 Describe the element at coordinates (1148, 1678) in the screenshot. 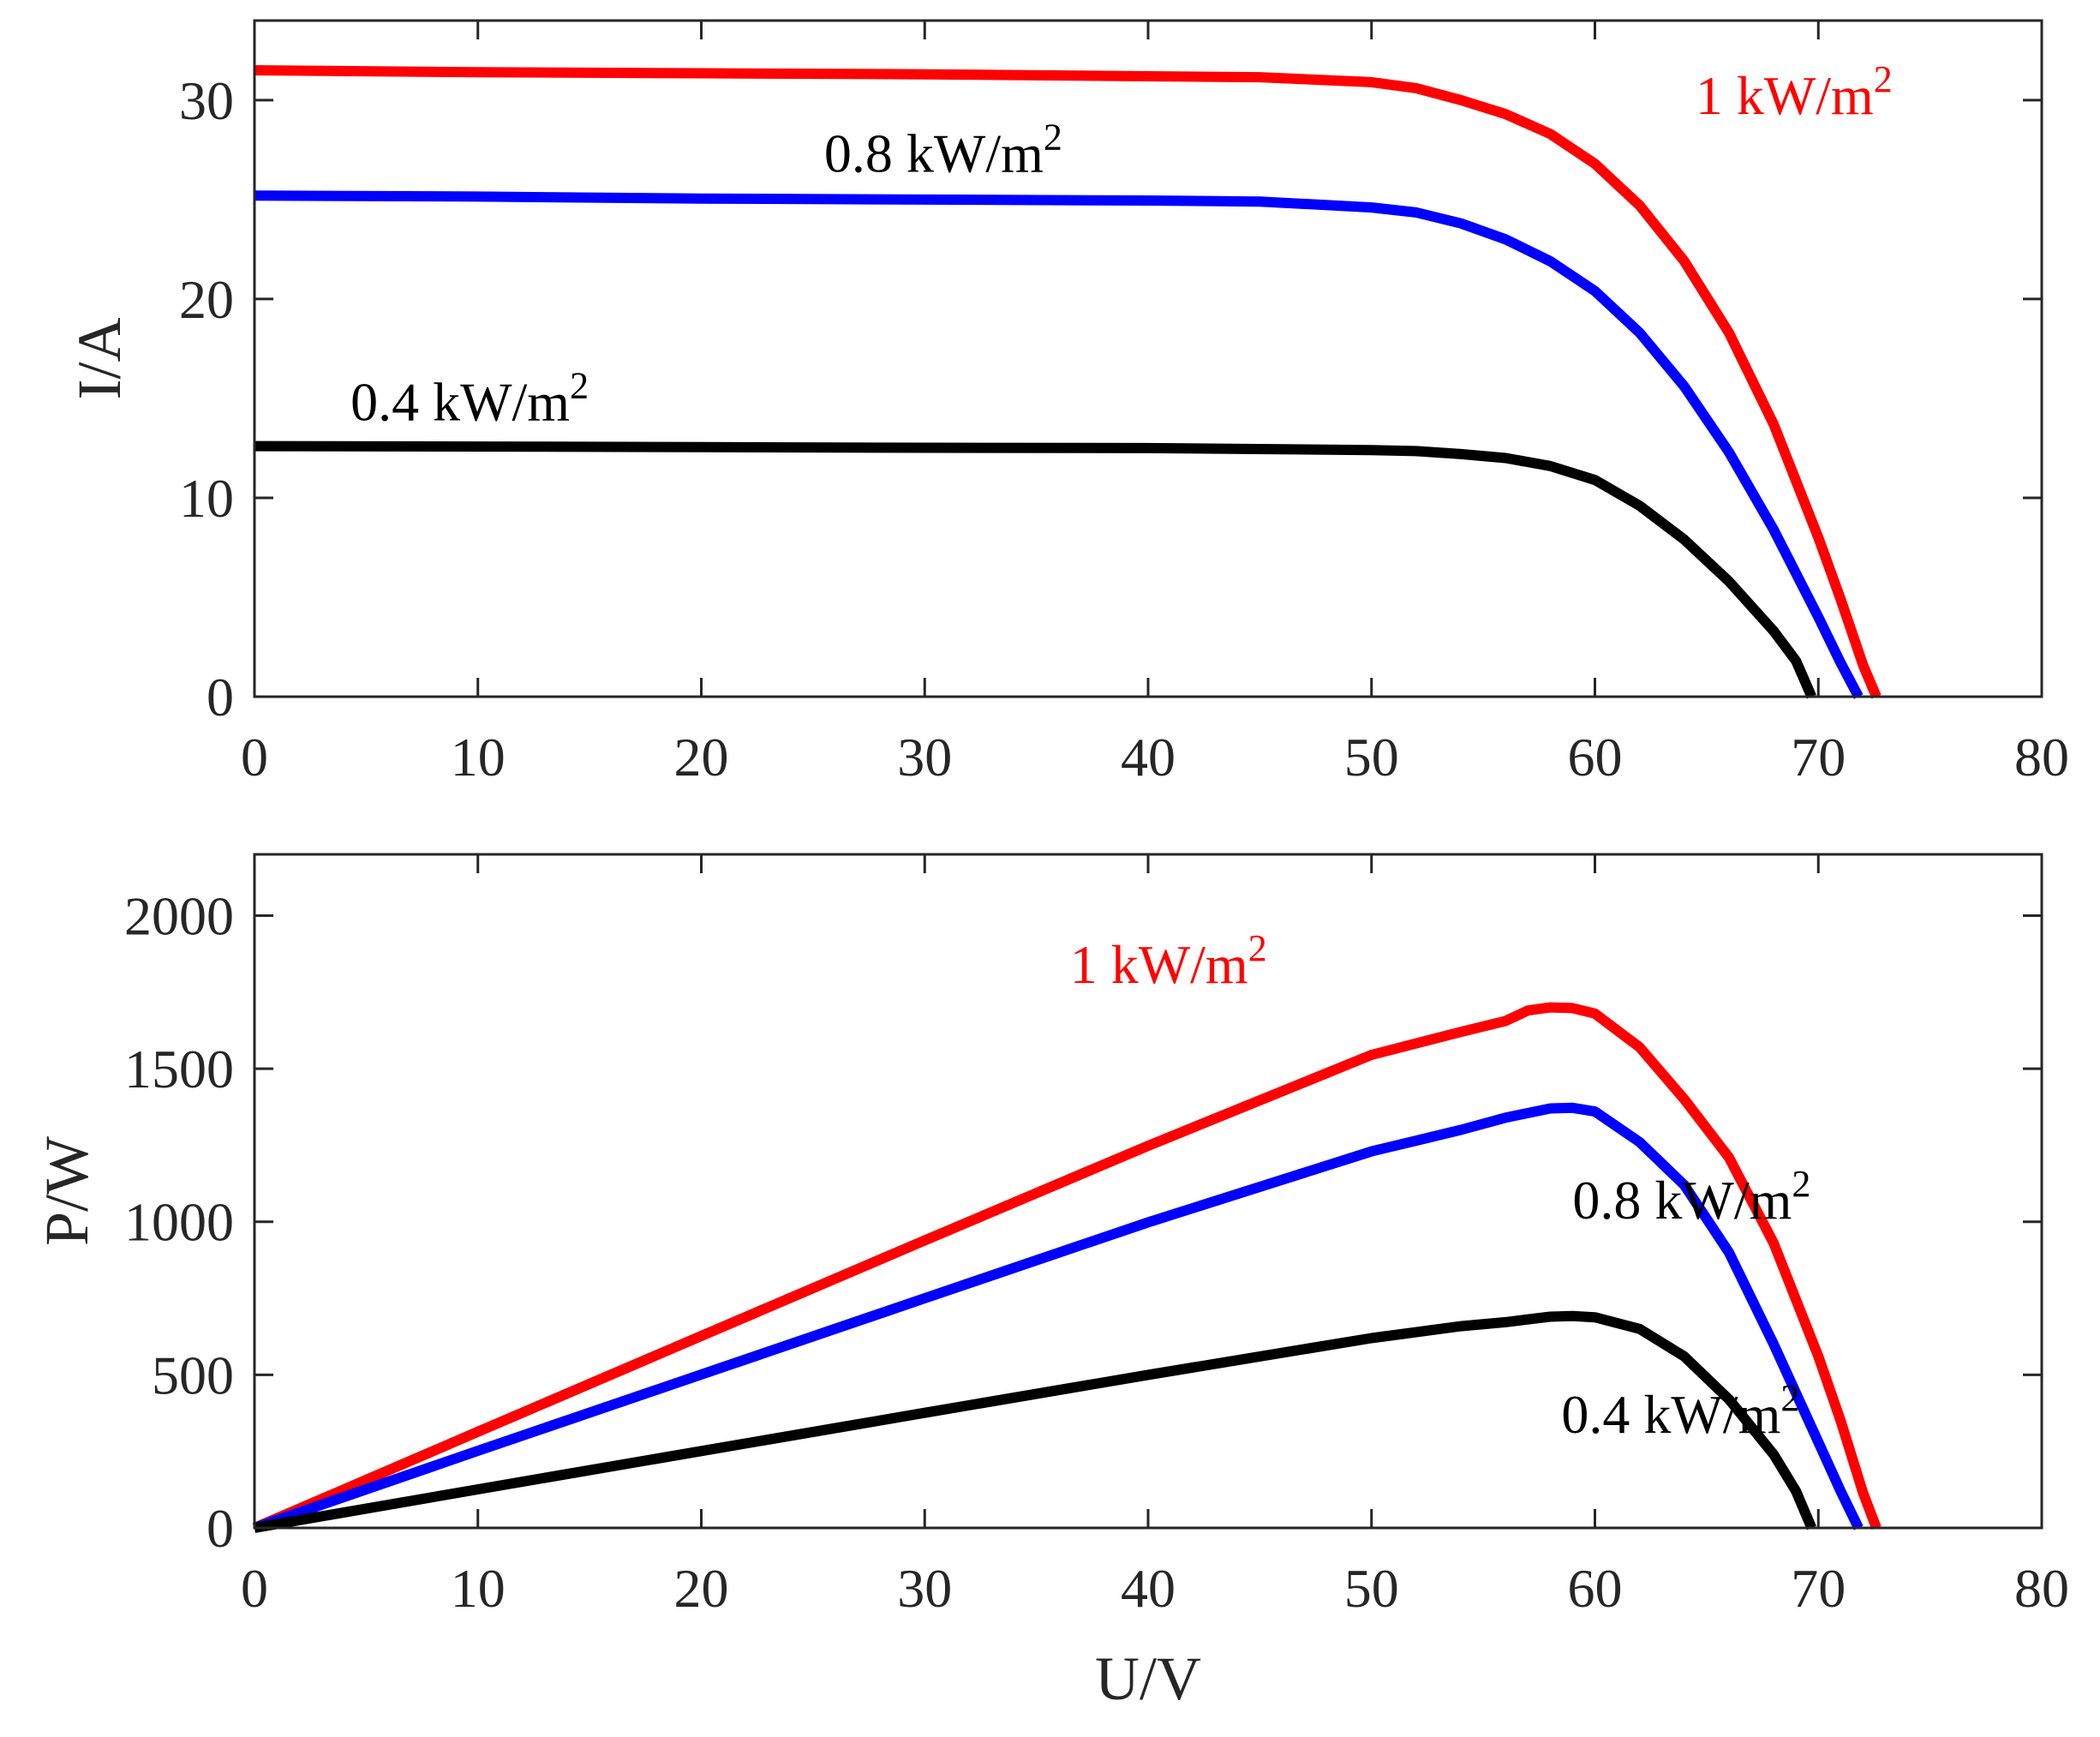

I see `x-axis-label: U/V` at that location.